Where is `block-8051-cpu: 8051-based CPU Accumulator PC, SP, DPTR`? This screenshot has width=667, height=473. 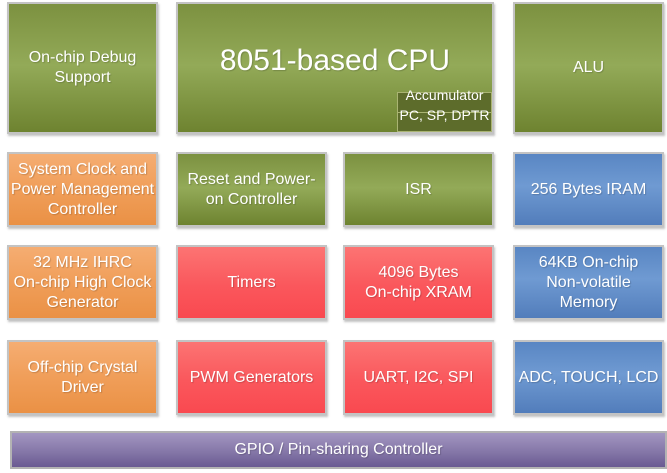
block-8051-cpu: 8051-based CPU Accumulator PC, SP, DPTR is located at coordinates (335, 68).